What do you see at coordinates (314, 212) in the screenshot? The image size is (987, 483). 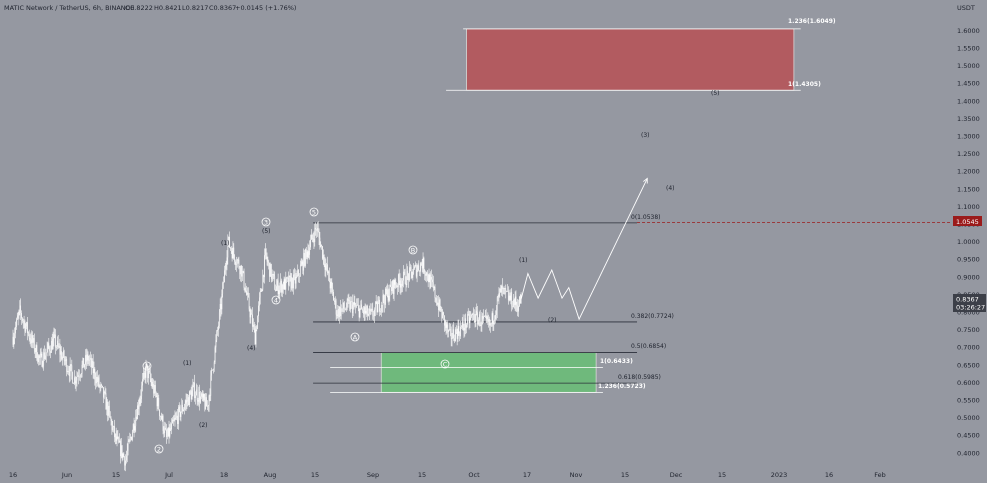 I see `wave-circle-5-aug` at bounding box center [314, 212].